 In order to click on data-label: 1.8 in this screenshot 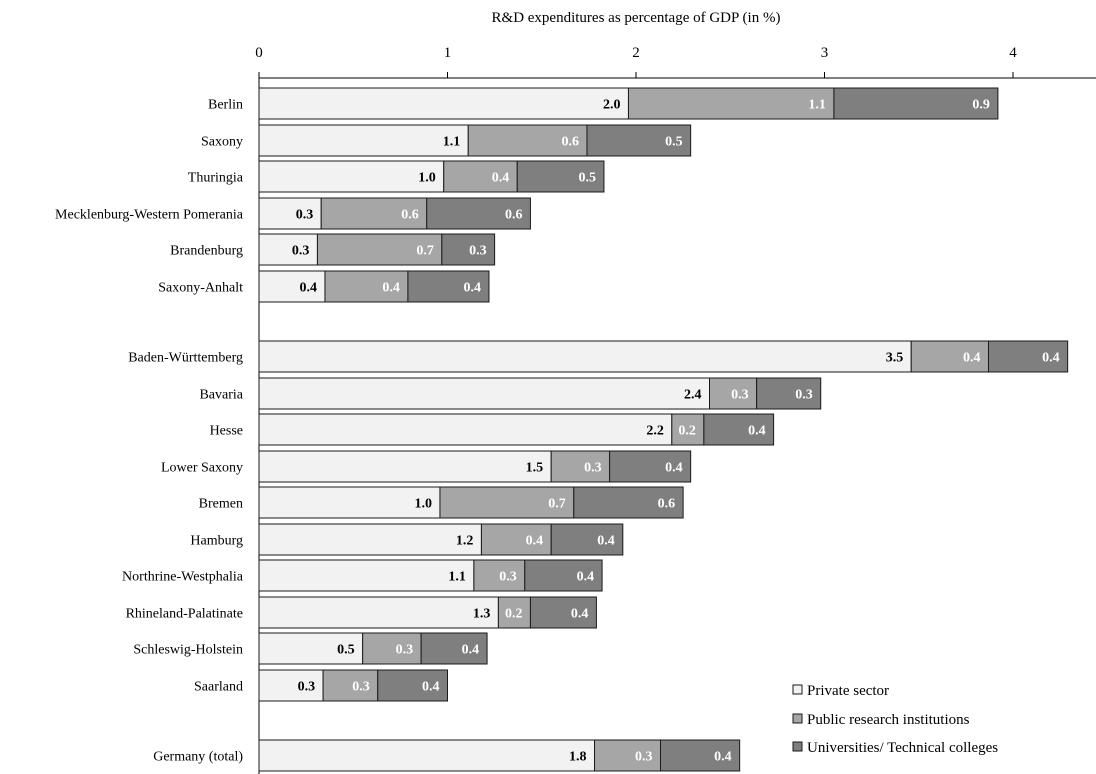, I will do `click(578, 757)`.